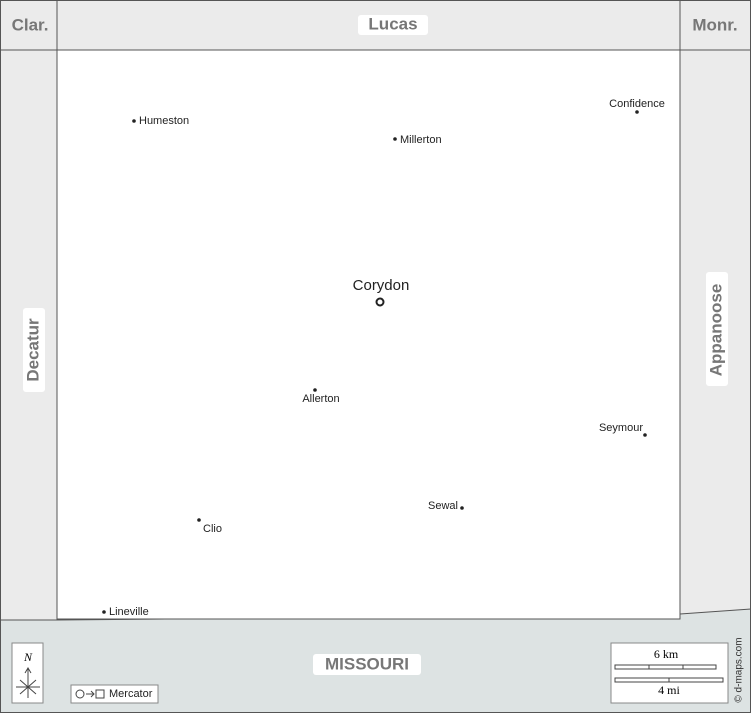 Image resolution: width=751 pixels, height=713 pixels. I want to click on seat-marker, so click(380, 302).